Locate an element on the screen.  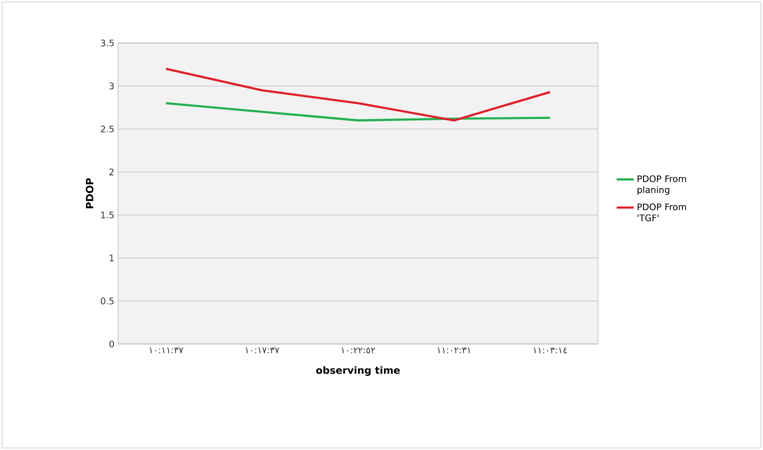
x-axis-title: observing time is located at coordinates (358, 371).